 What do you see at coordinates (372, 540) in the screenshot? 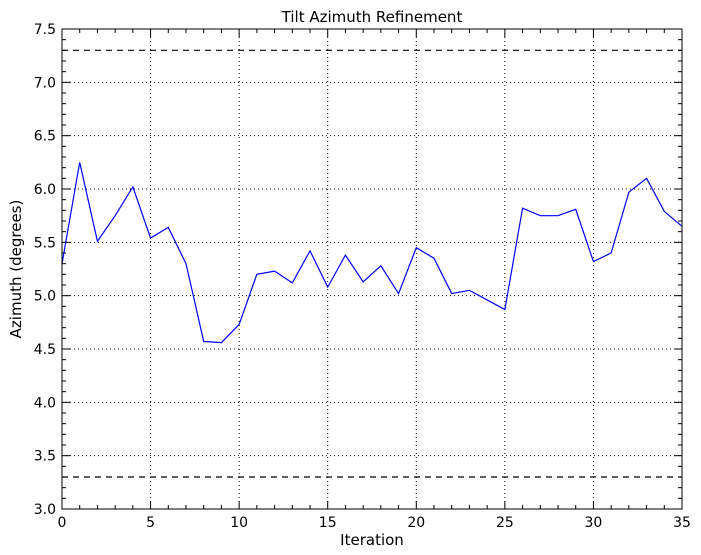
I see `x-axis-title: Iteration` at bounding box center [372, 540].